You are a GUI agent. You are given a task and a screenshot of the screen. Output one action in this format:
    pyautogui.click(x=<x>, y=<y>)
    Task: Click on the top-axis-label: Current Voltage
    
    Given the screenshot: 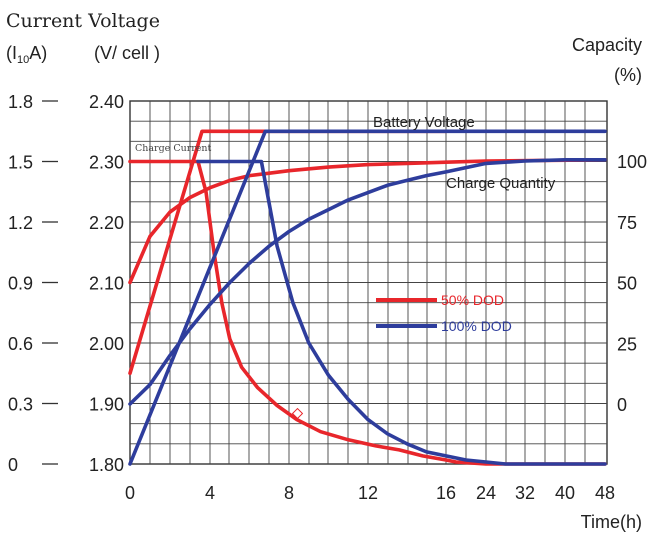 What is the action you would take?
    pyautogui.click(x=83, y=21)
    